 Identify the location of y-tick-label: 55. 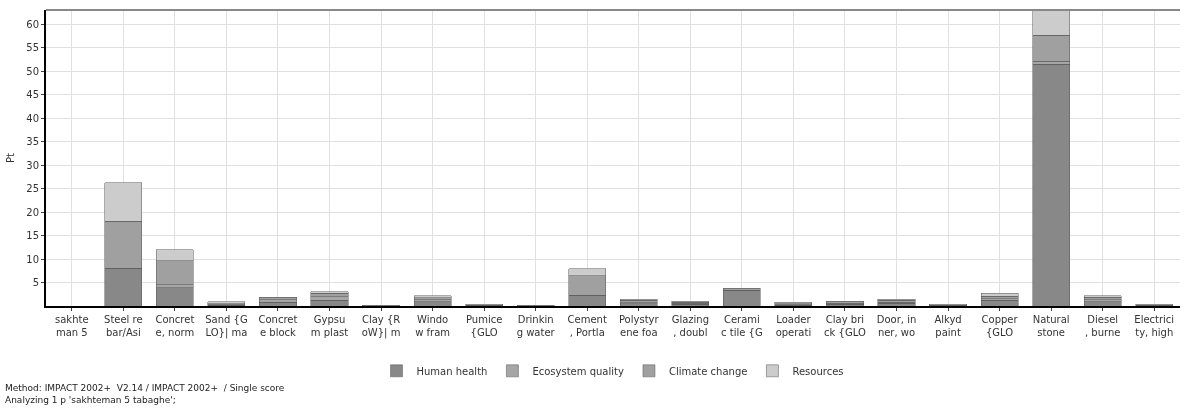
(32, 48).